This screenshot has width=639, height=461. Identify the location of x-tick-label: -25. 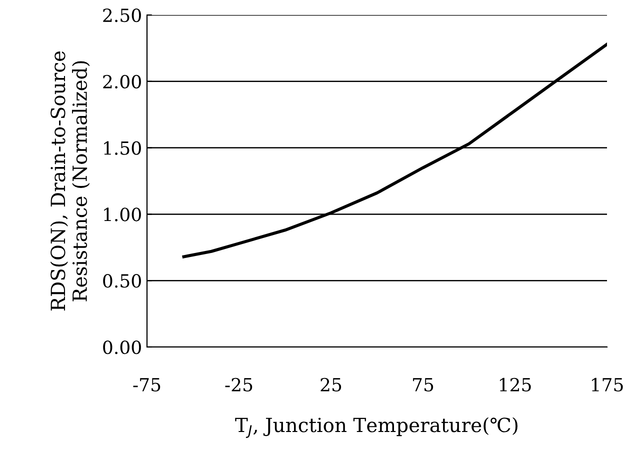
(238, 385).